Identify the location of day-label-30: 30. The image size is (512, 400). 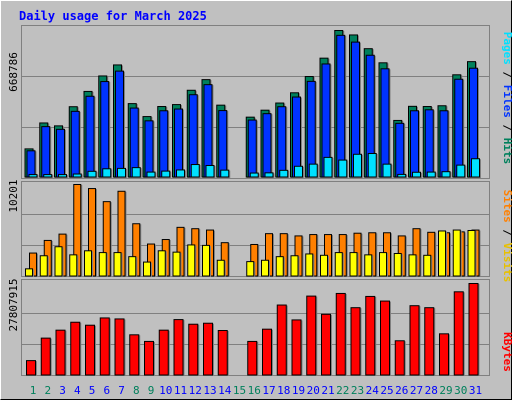
(460, 390).